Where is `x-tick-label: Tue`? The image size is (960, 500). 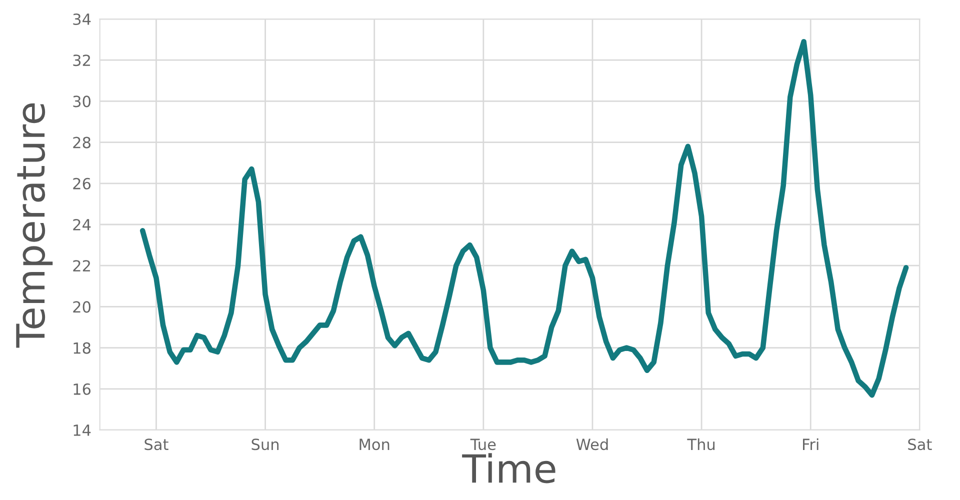 x-tick-label: Tue is located at coordinates (483, 444).